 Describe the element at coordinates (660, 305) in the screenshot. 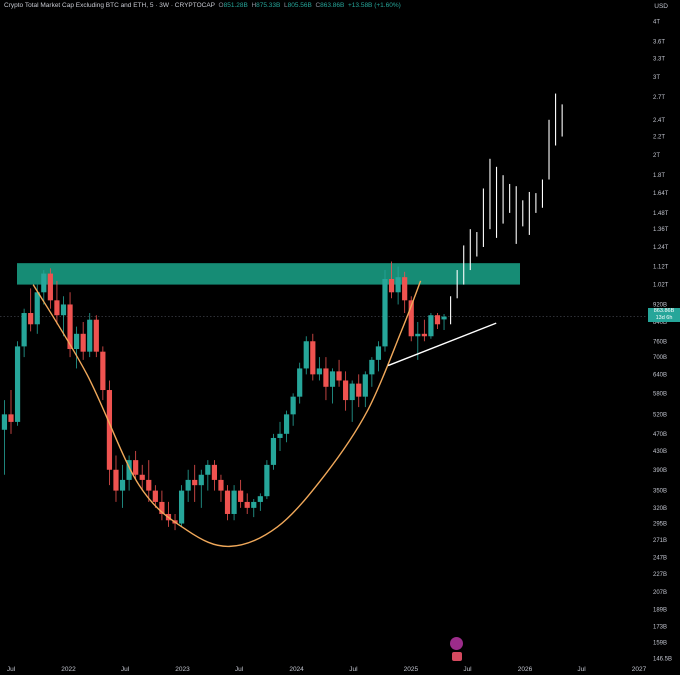

I see `y-tick-label: 920B` at that location.